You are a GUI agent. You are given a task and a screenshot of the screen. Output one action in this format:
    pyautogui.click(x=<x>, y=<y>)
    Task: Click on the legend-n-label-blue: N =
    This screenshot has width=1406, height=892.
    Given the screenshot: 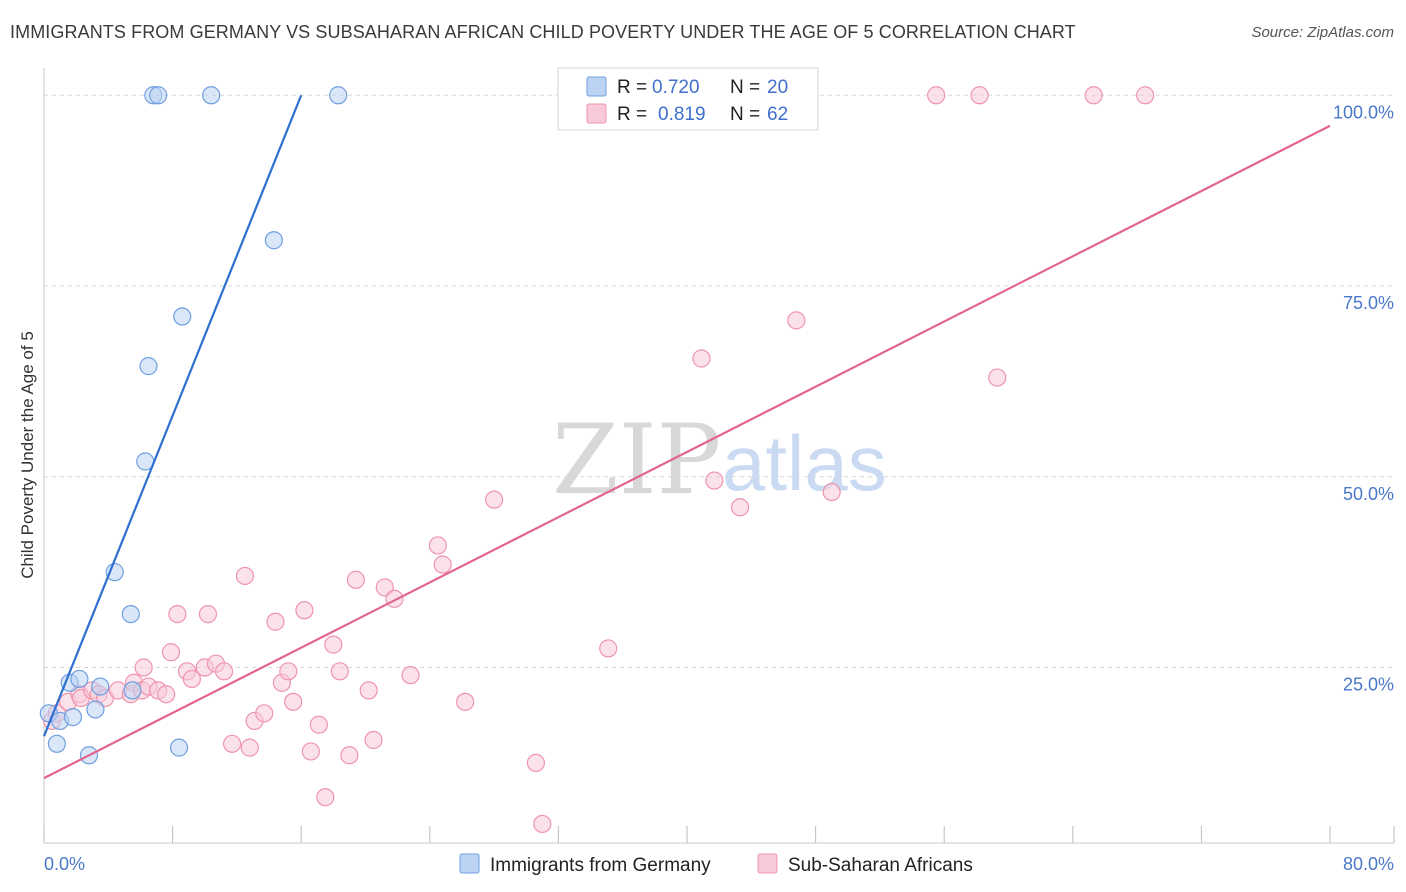 What is the action you would take?
    pyautogui.click(x=745, y=87)
    